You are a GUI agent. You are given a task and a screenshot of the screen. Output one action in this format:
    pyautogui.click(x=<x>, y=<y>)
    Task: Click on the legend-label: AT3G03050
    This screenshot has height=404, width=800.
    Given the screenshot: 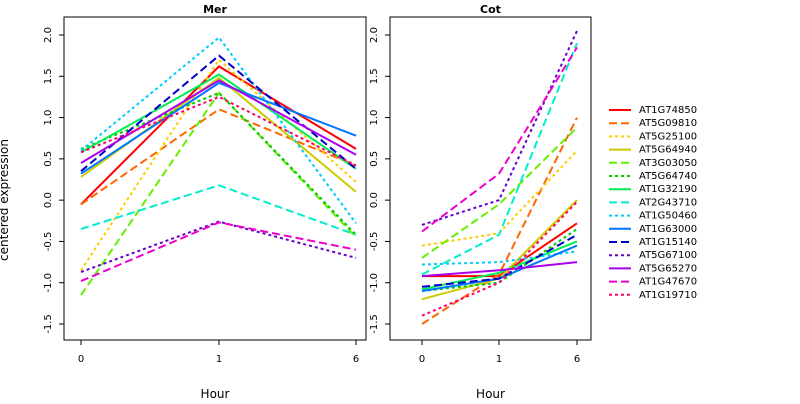 What is the action you would take?
    pyautogui.click(x=668, y=163)
    